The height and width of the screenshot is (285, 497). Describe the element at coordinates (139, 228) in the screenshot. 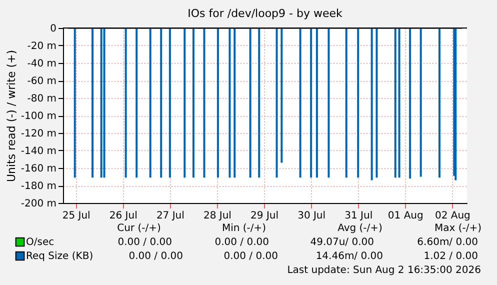

I see `text: Cur (-/+)` at that location.